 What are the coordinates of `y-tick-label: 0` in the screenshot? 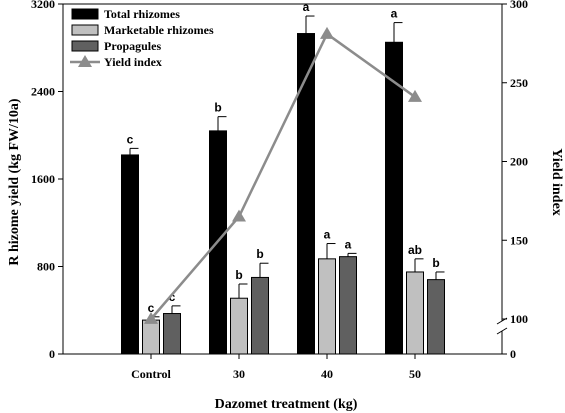 It's located at (52, 354).